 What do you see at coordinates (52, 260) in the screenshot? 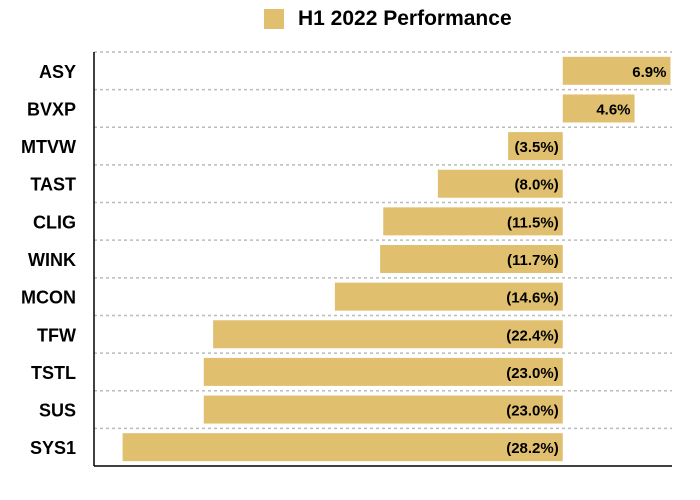
I see `category-label: WINK` at bounding box center [52, 260].